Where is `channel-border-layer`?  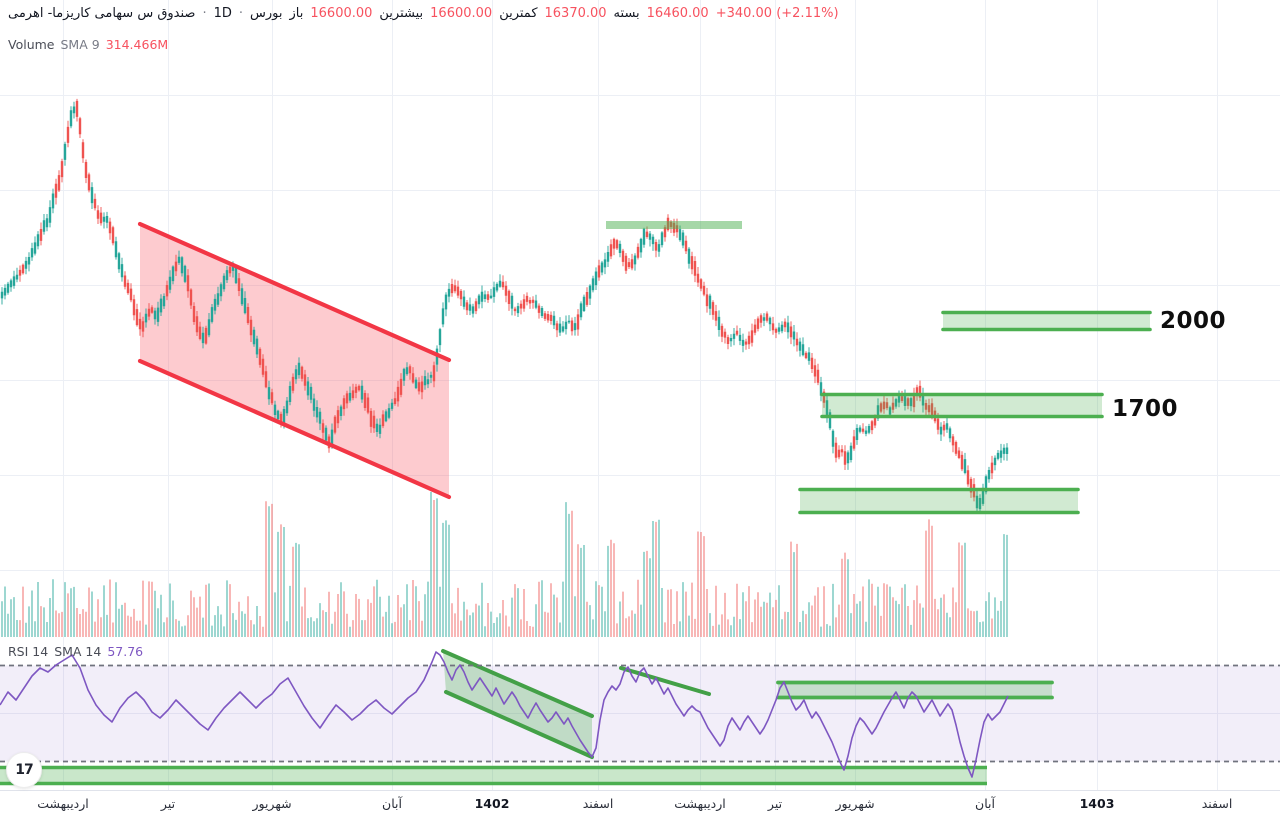 channel-border-layer is located at coordinates (294, 360).